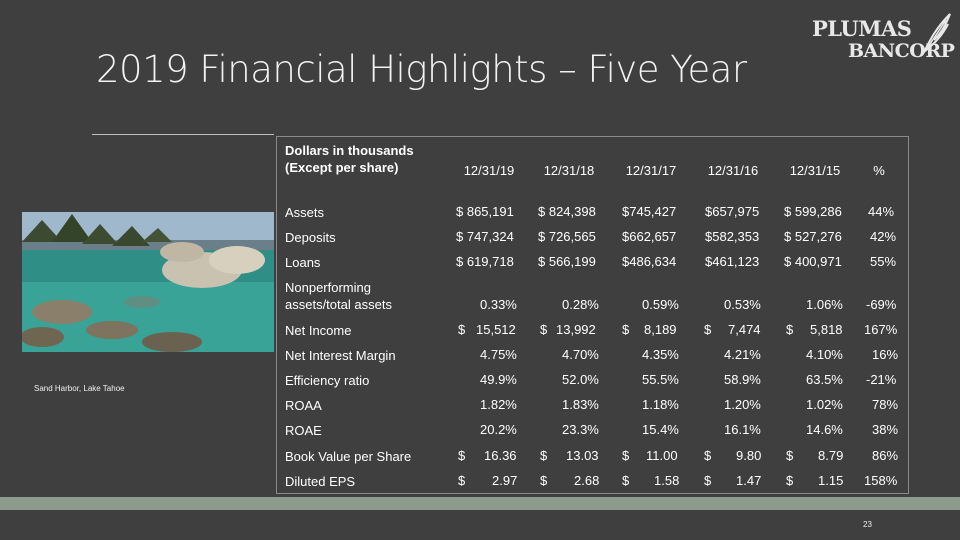  I want to click on cell-value: 1.02%, so click(824, 404).